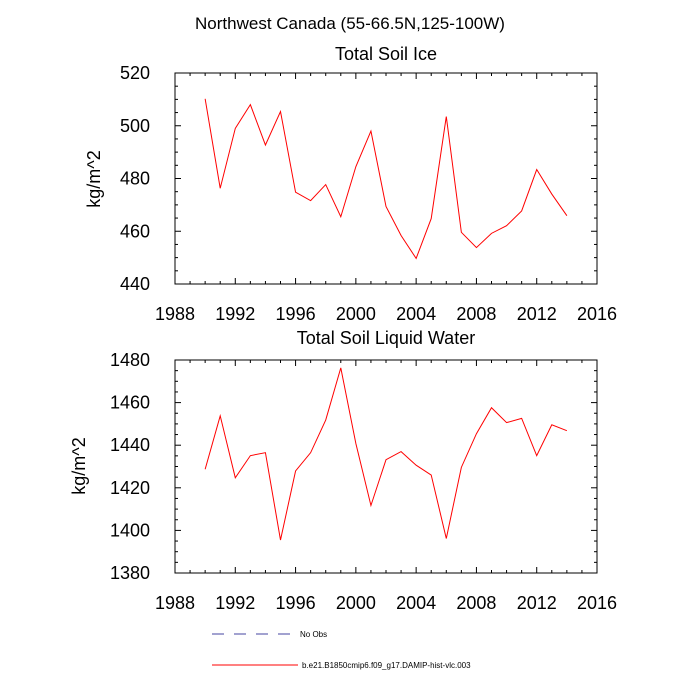 Image resolution: width=700 pixels, height=700 pixels. What do you see at coordinates (386, 54) in the screenshot?
I see `panel-title-soil-ice: Total Soil Ice` at bounding box center [386, 54].